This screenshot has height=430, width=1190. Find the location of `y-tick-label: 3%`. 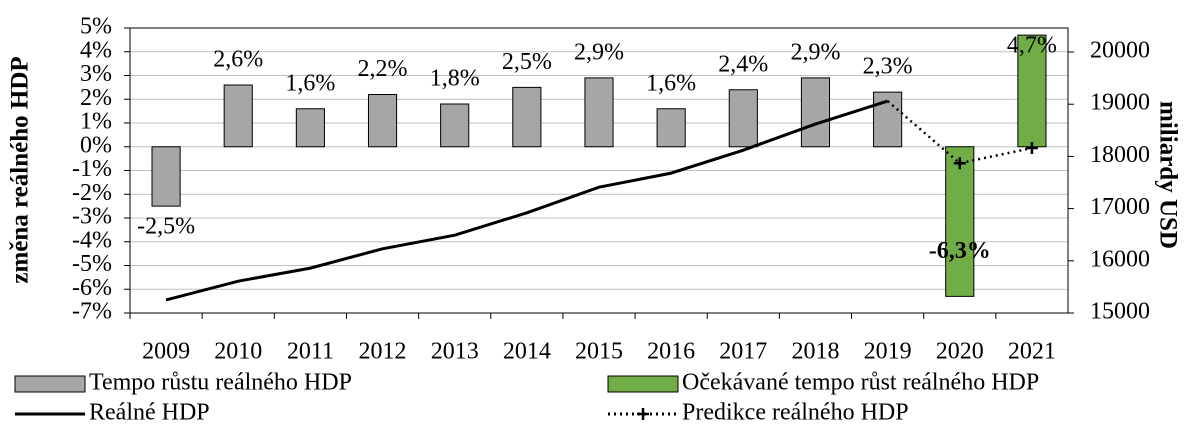

y-tick-label: 3% is located at coordinates (96, 74).